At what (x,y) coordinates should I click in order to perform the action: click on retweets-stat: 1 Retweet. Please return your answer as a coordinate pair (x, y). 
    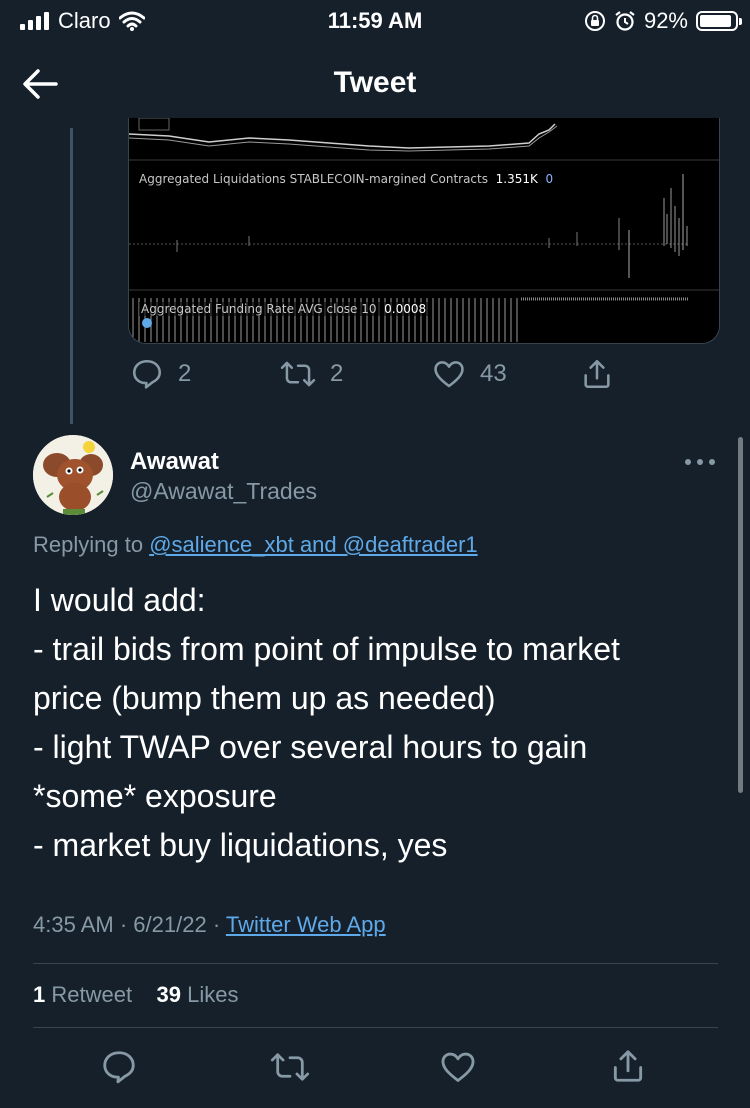
    Looking at the image, I should click on (82, 994).